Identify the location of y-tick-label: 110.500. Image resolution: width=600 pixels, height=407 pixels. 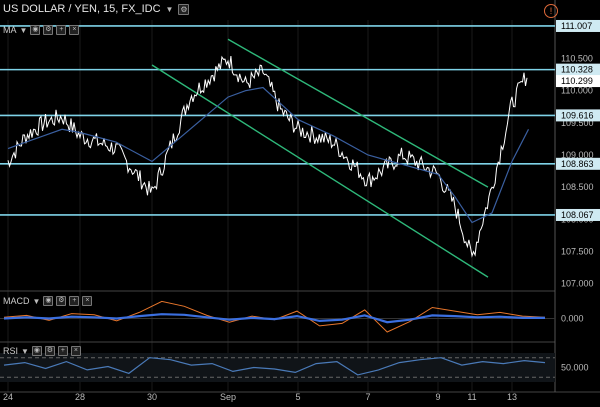
(577, 59).